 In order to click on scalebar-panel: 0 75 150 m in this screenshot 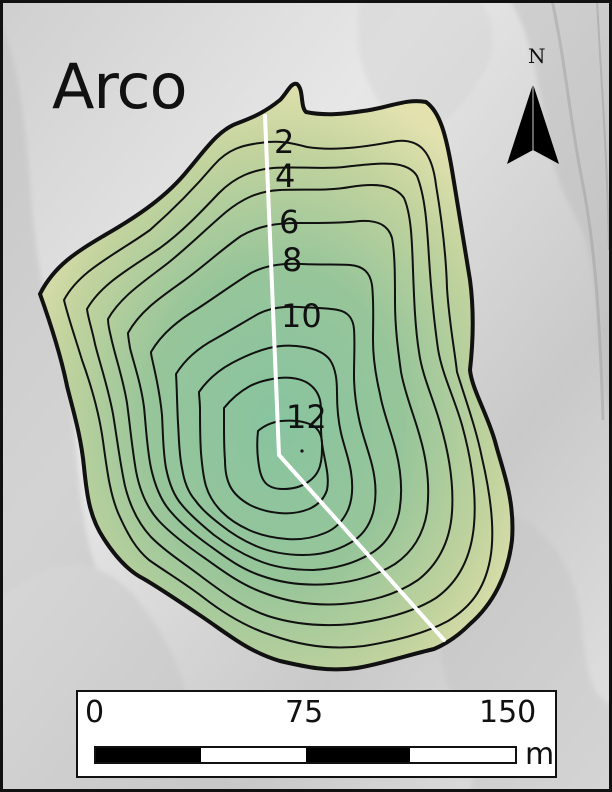, I will do `click(316, 734)`.